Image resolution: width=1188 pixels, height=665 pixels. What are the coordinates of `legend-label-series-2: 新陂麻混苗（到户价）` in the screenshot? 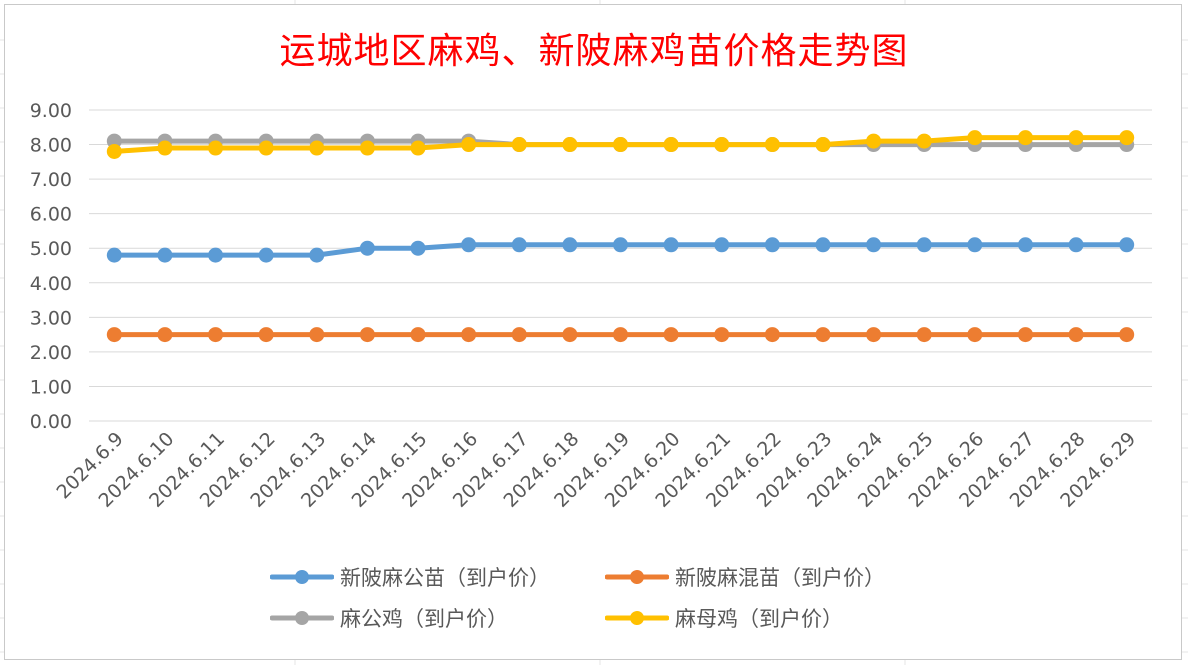 It's located at (780, 578).